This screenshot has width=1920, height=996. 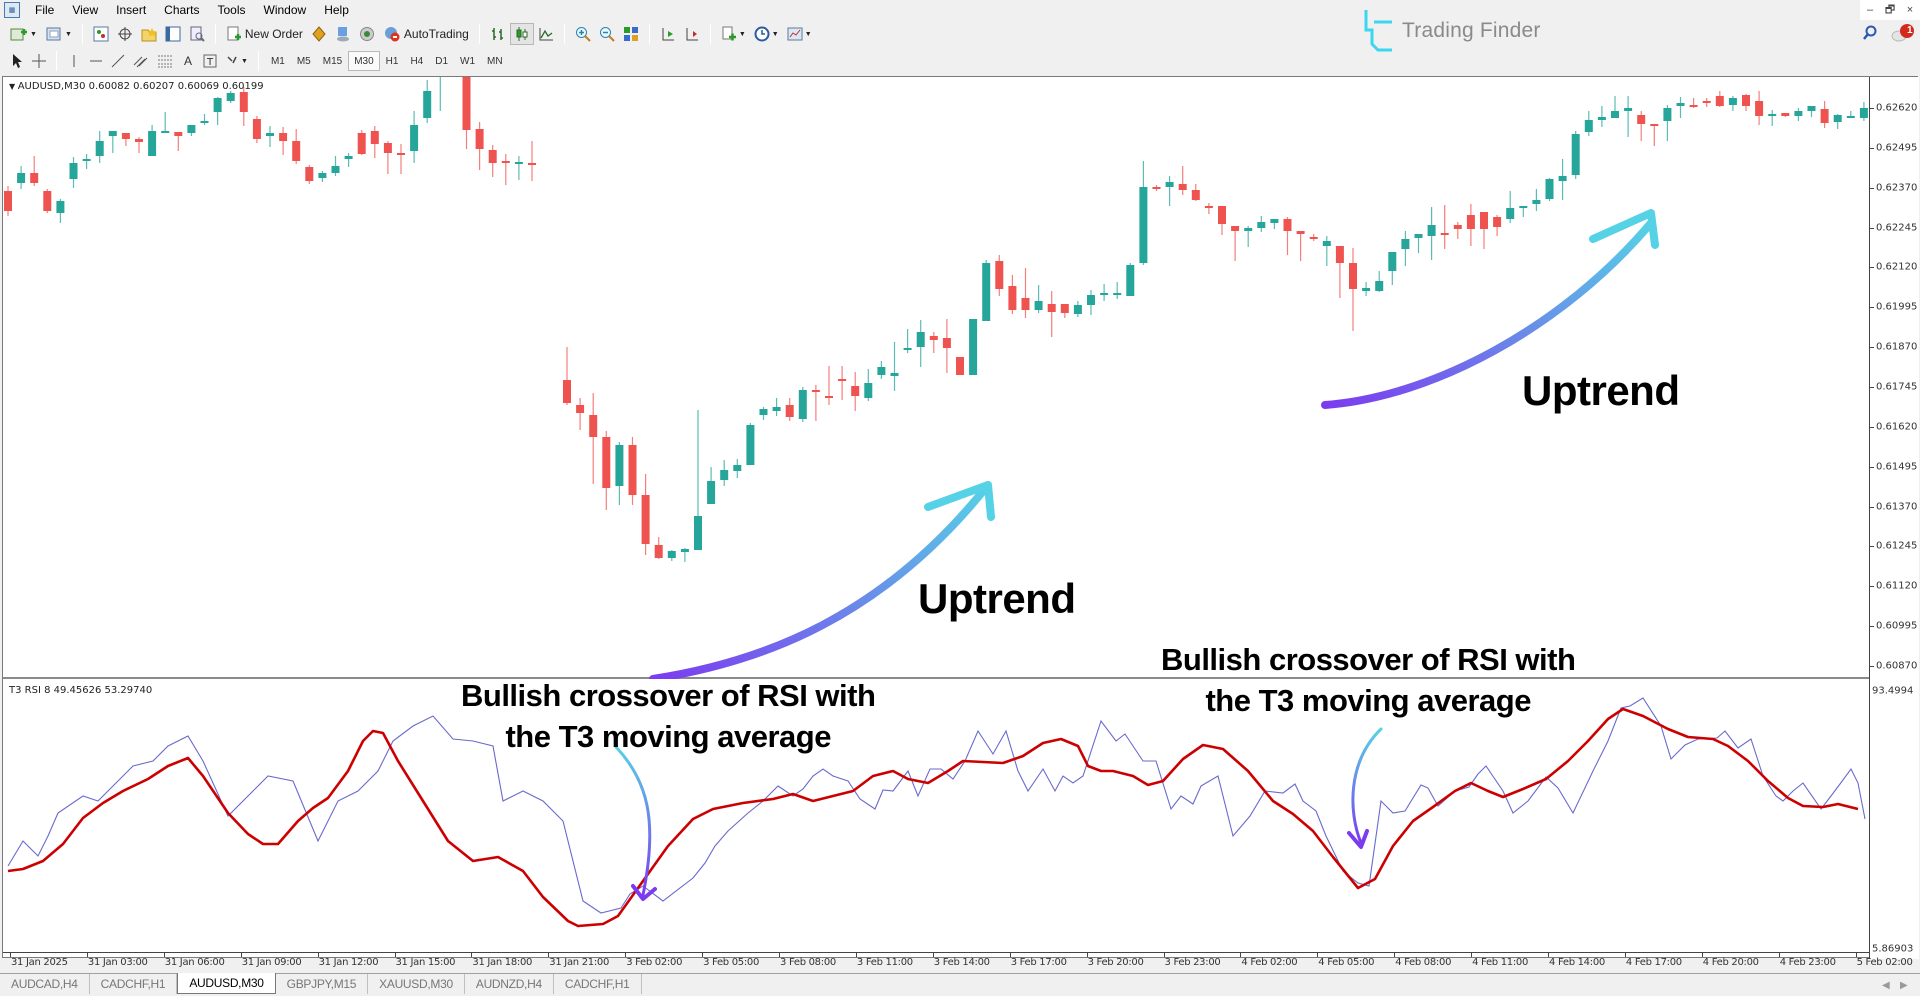 I want to click on time-label: 4 Feb 14:00, so click(x=1577, y=962).